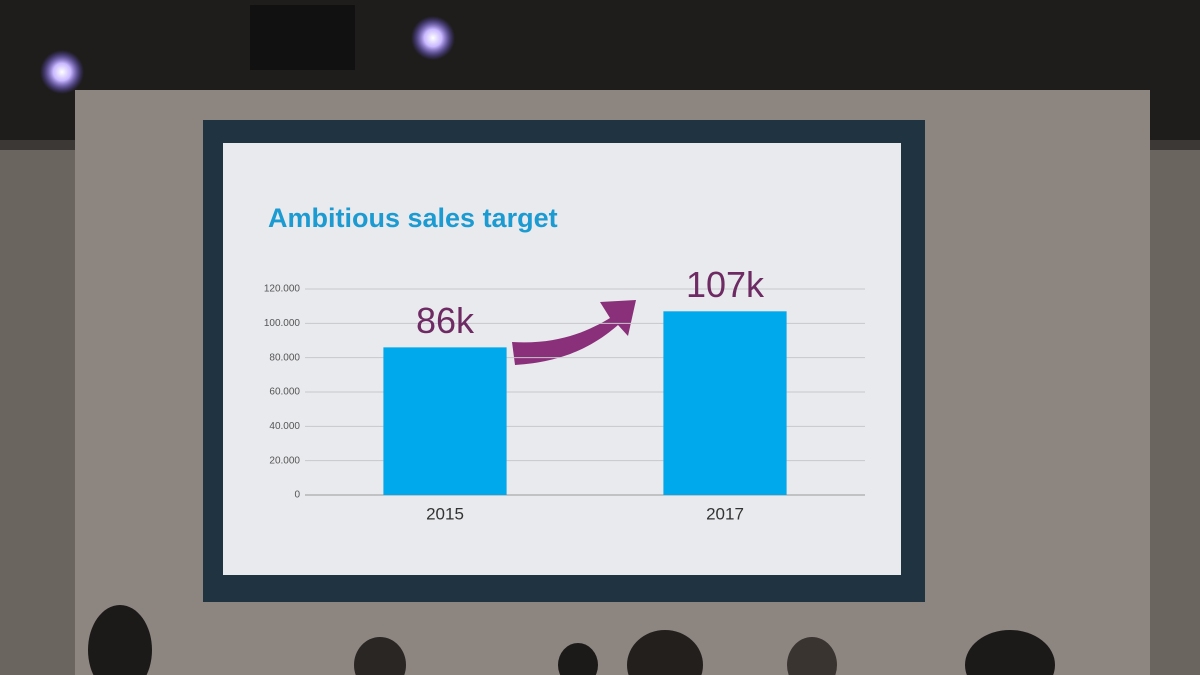 The image size is (1200, 675). I want to click on y-tick-label: 100.000, so click(282, 323).